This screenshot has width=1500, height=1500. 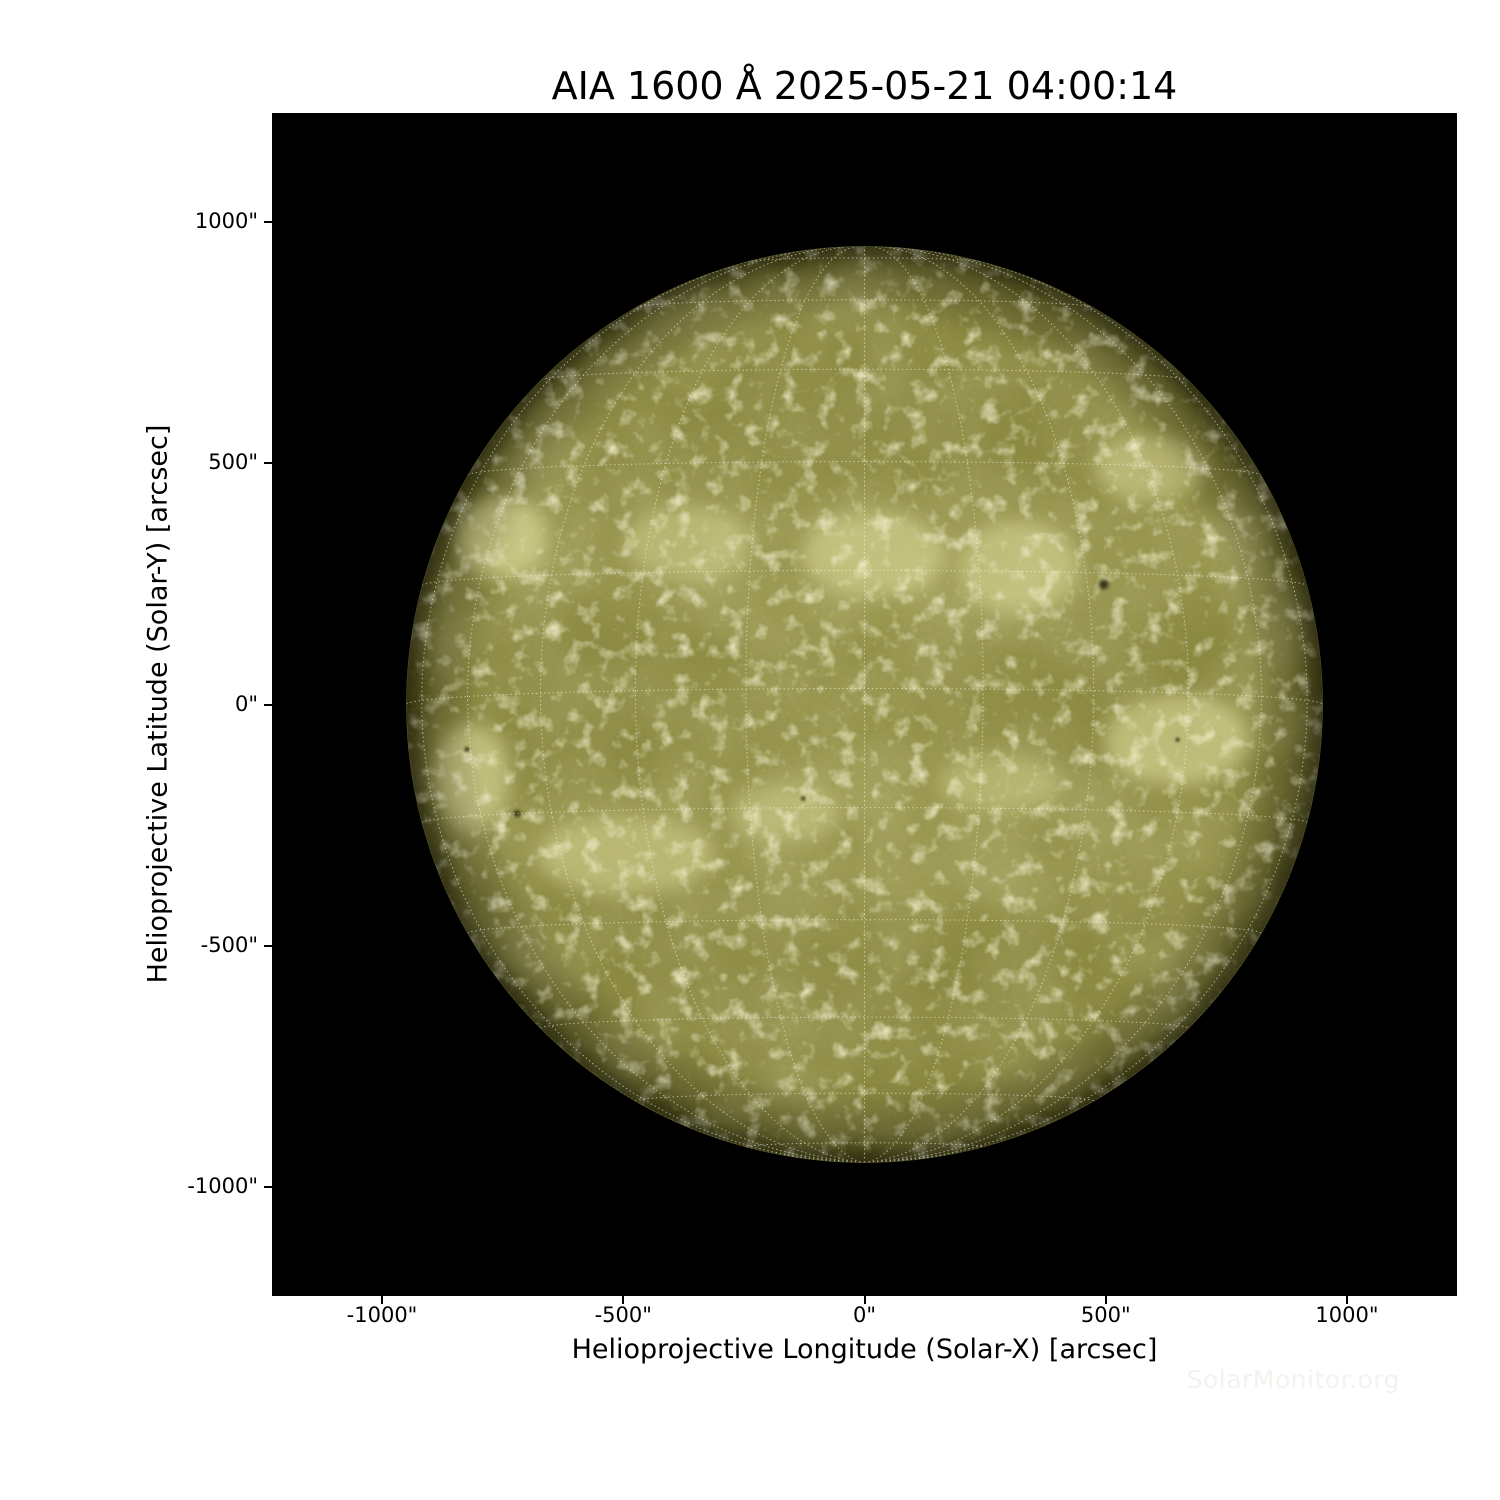 I want to click on chart-title: AIA 1600 Å 2025-05-21 04:00:14, so click(x=864, y=86).